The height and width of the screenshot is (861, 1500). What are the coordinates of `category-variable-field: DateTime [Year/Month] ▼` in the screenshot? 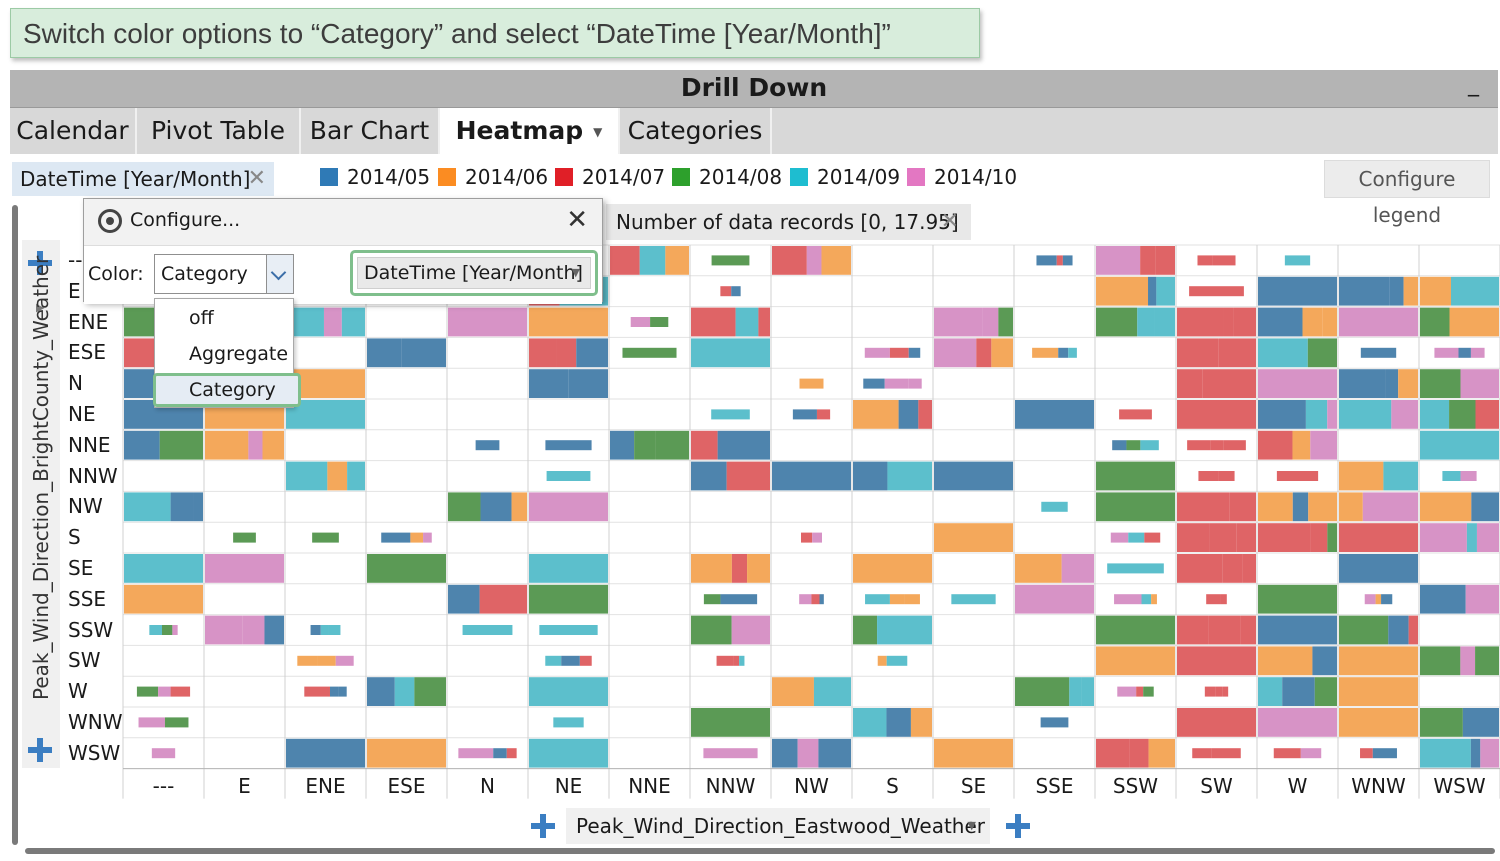 It's located at (474, 273).